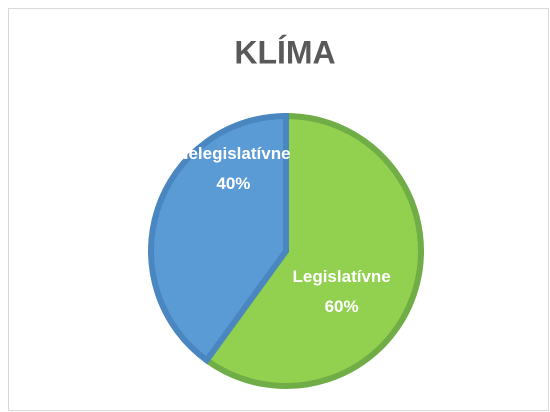 This screenshot has width=550, height=412. Describe the element at coordinates (233, 153) in the screenshot. I see `slice-category-label: Nelegislatívne` at that location.